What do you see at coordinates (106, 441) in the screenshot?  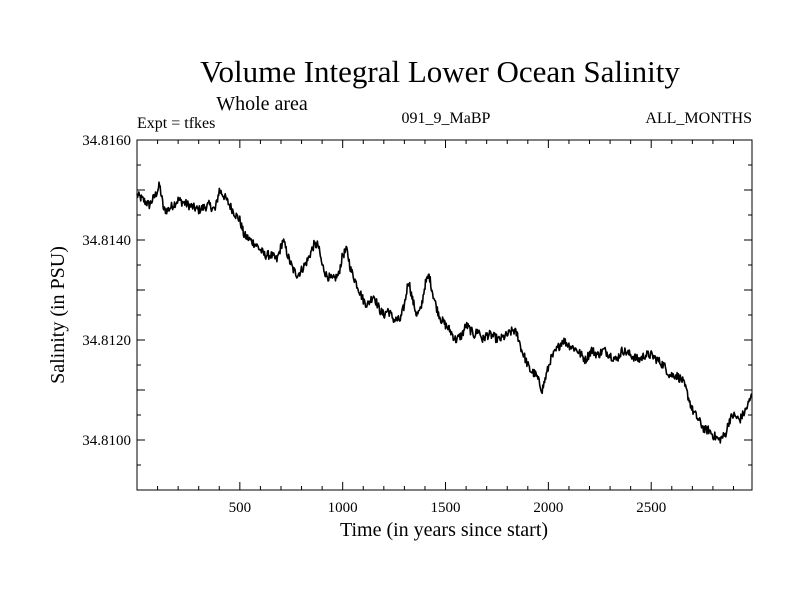 I see `y-tick-label: 34.8100` at bounding box center [106, 441].